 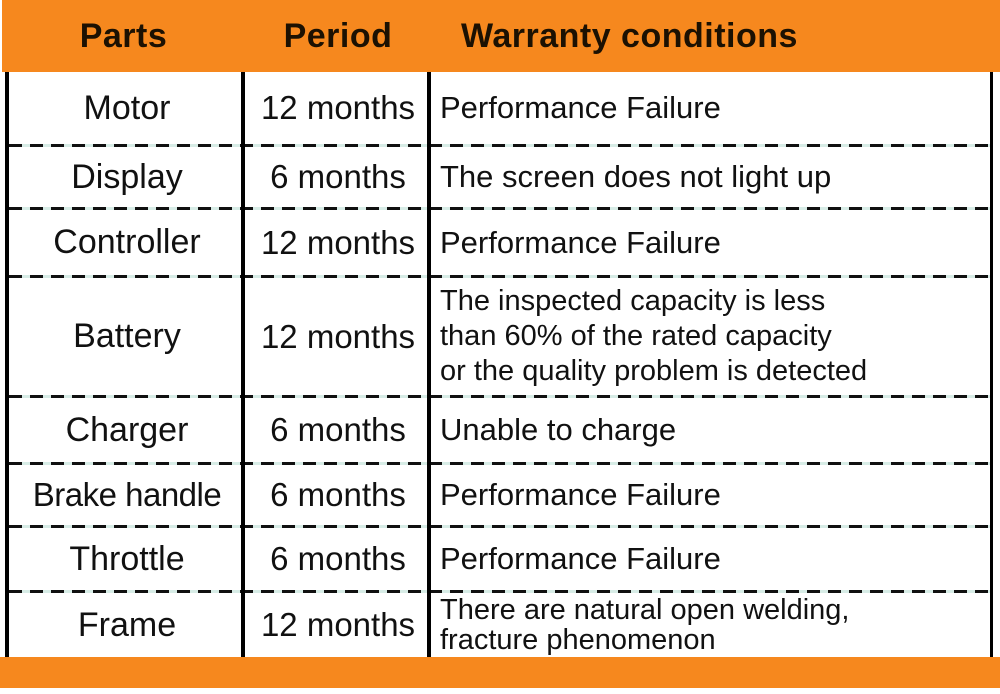 What do you see at coordinates (127, 336) in the screenshot?
I see `part-cell: Battery` at bounding box center [127, 336].